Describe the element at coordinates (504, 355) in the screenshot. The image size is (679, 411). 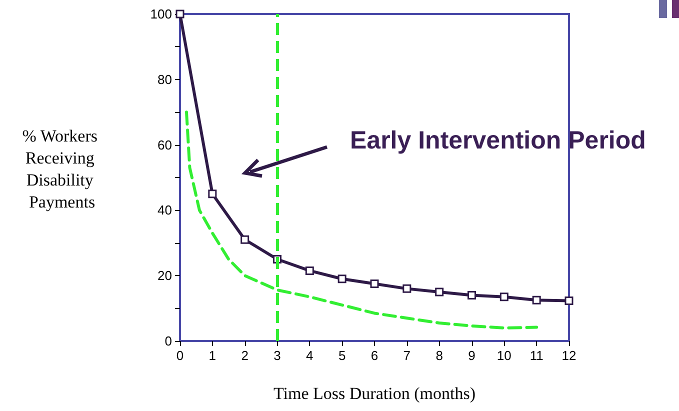
I see `x-tick-label: 10` at that location.